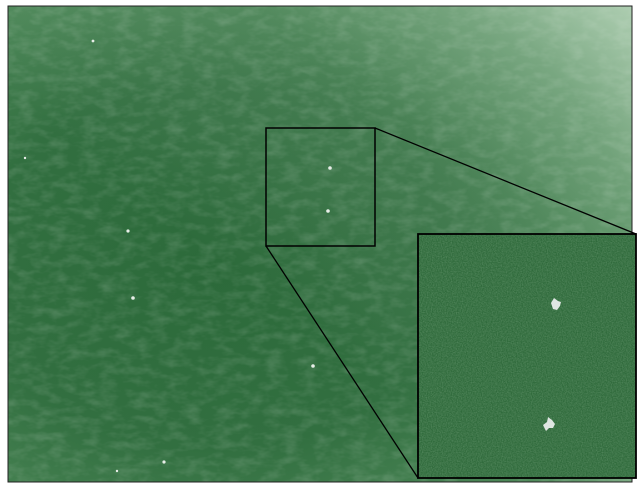  Describe the element at coordinates (552, 364) in the screenshot. I see `inset-specks` at that location.